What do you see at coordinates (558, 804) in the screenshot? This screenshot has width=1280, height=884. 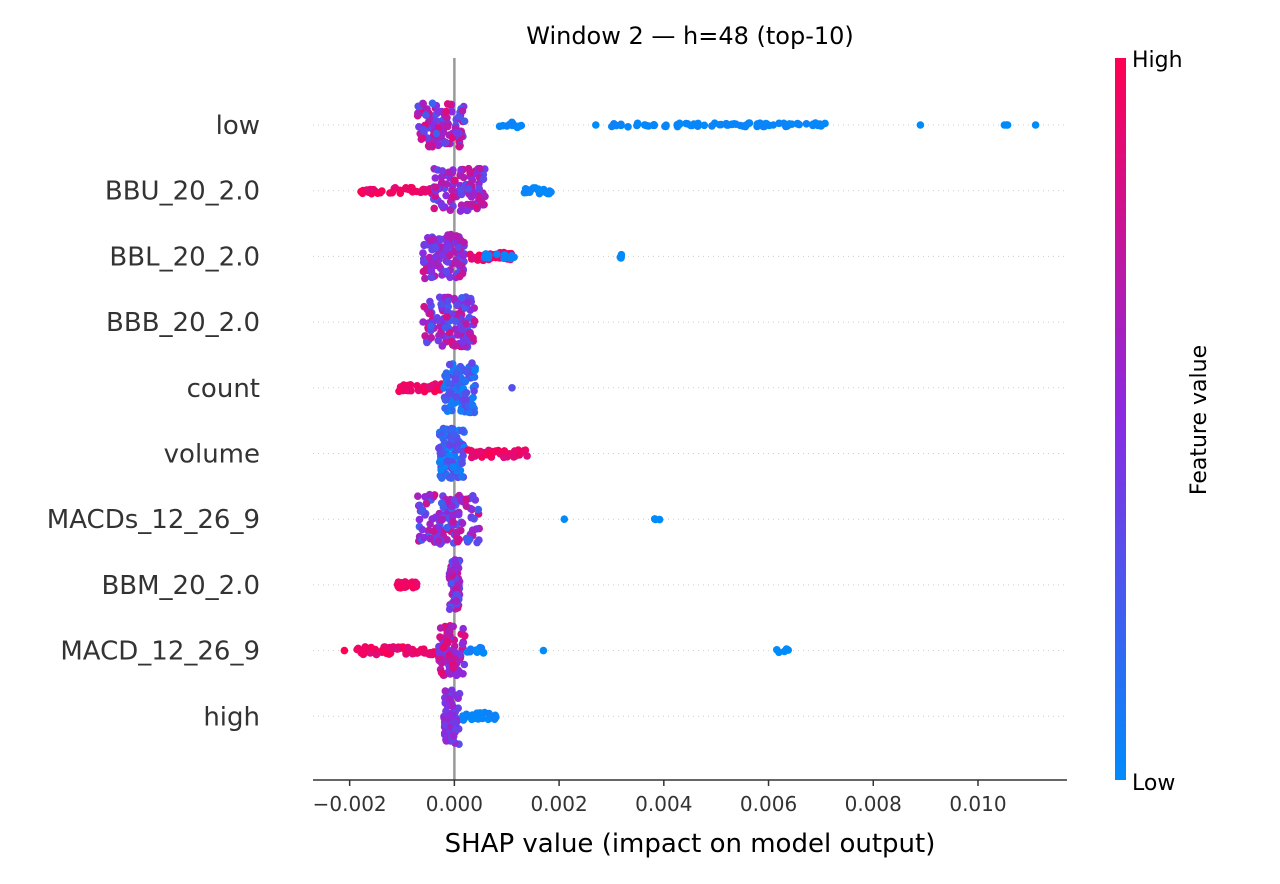 I see `x-tick-label: 0.002` at bounding box center [558, 804].